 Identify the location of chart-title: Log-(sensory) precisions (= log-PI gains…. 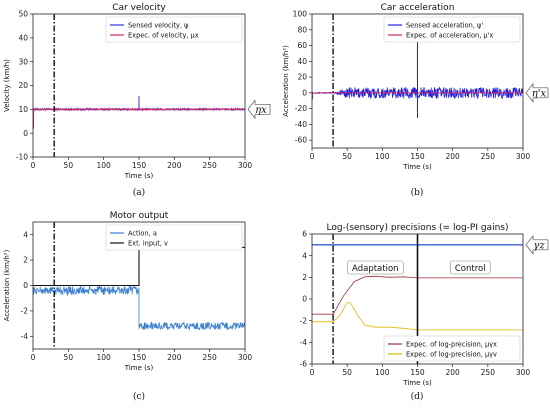
(418, 228).